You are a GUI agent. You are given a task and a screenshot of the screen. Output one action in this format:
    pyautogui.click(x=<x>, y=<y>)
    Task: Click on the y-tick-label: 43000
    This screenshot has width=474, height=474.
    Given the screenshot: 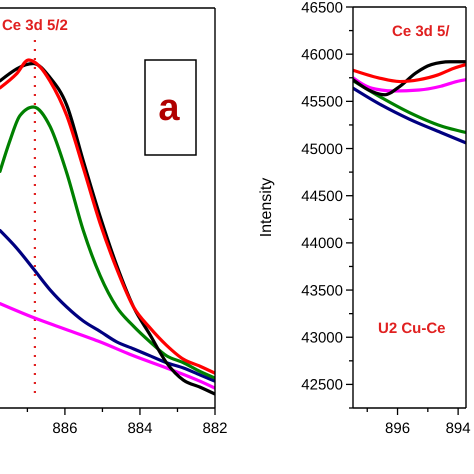 What is the action you would take?
    pyautogui.click(x=322, y=337)
    